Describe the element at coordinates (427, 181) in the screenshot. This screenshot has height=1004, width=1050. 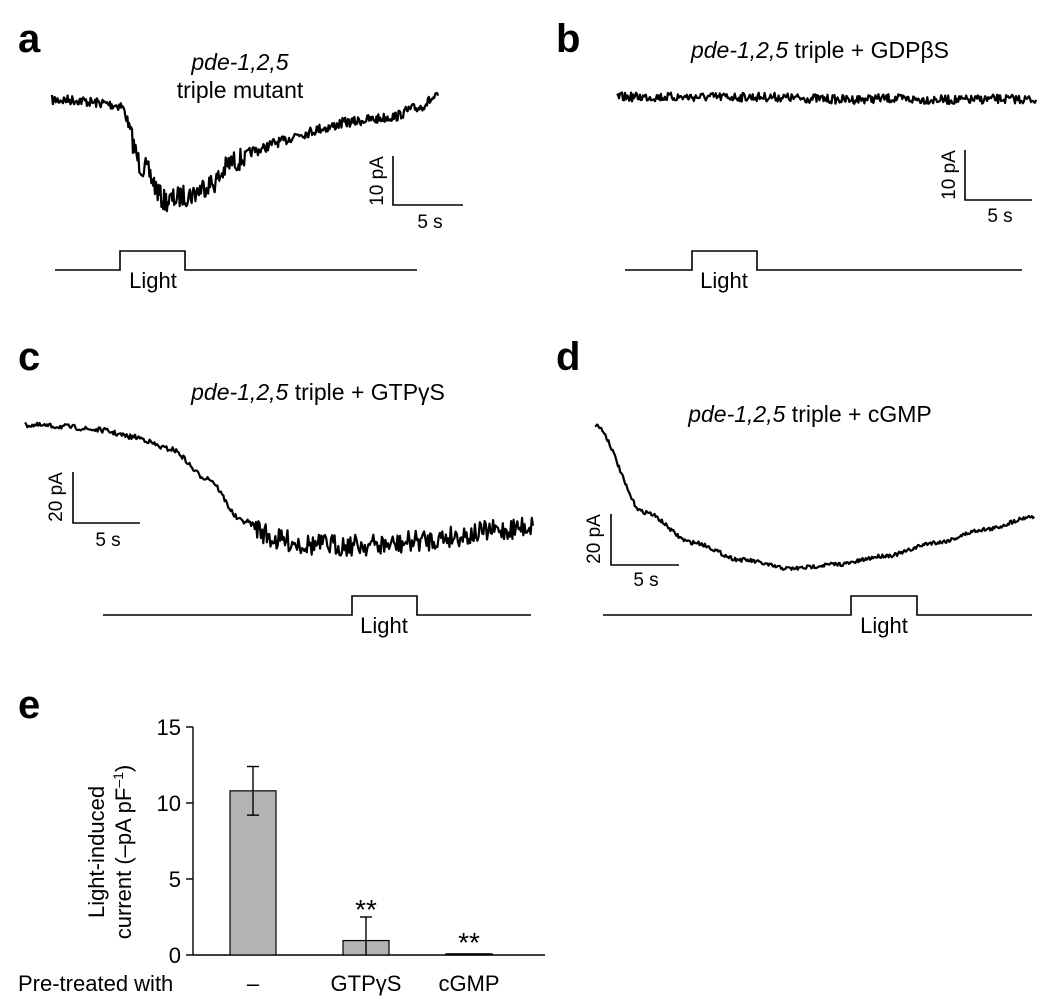
I see `panel-a-scale-bar` at that location.